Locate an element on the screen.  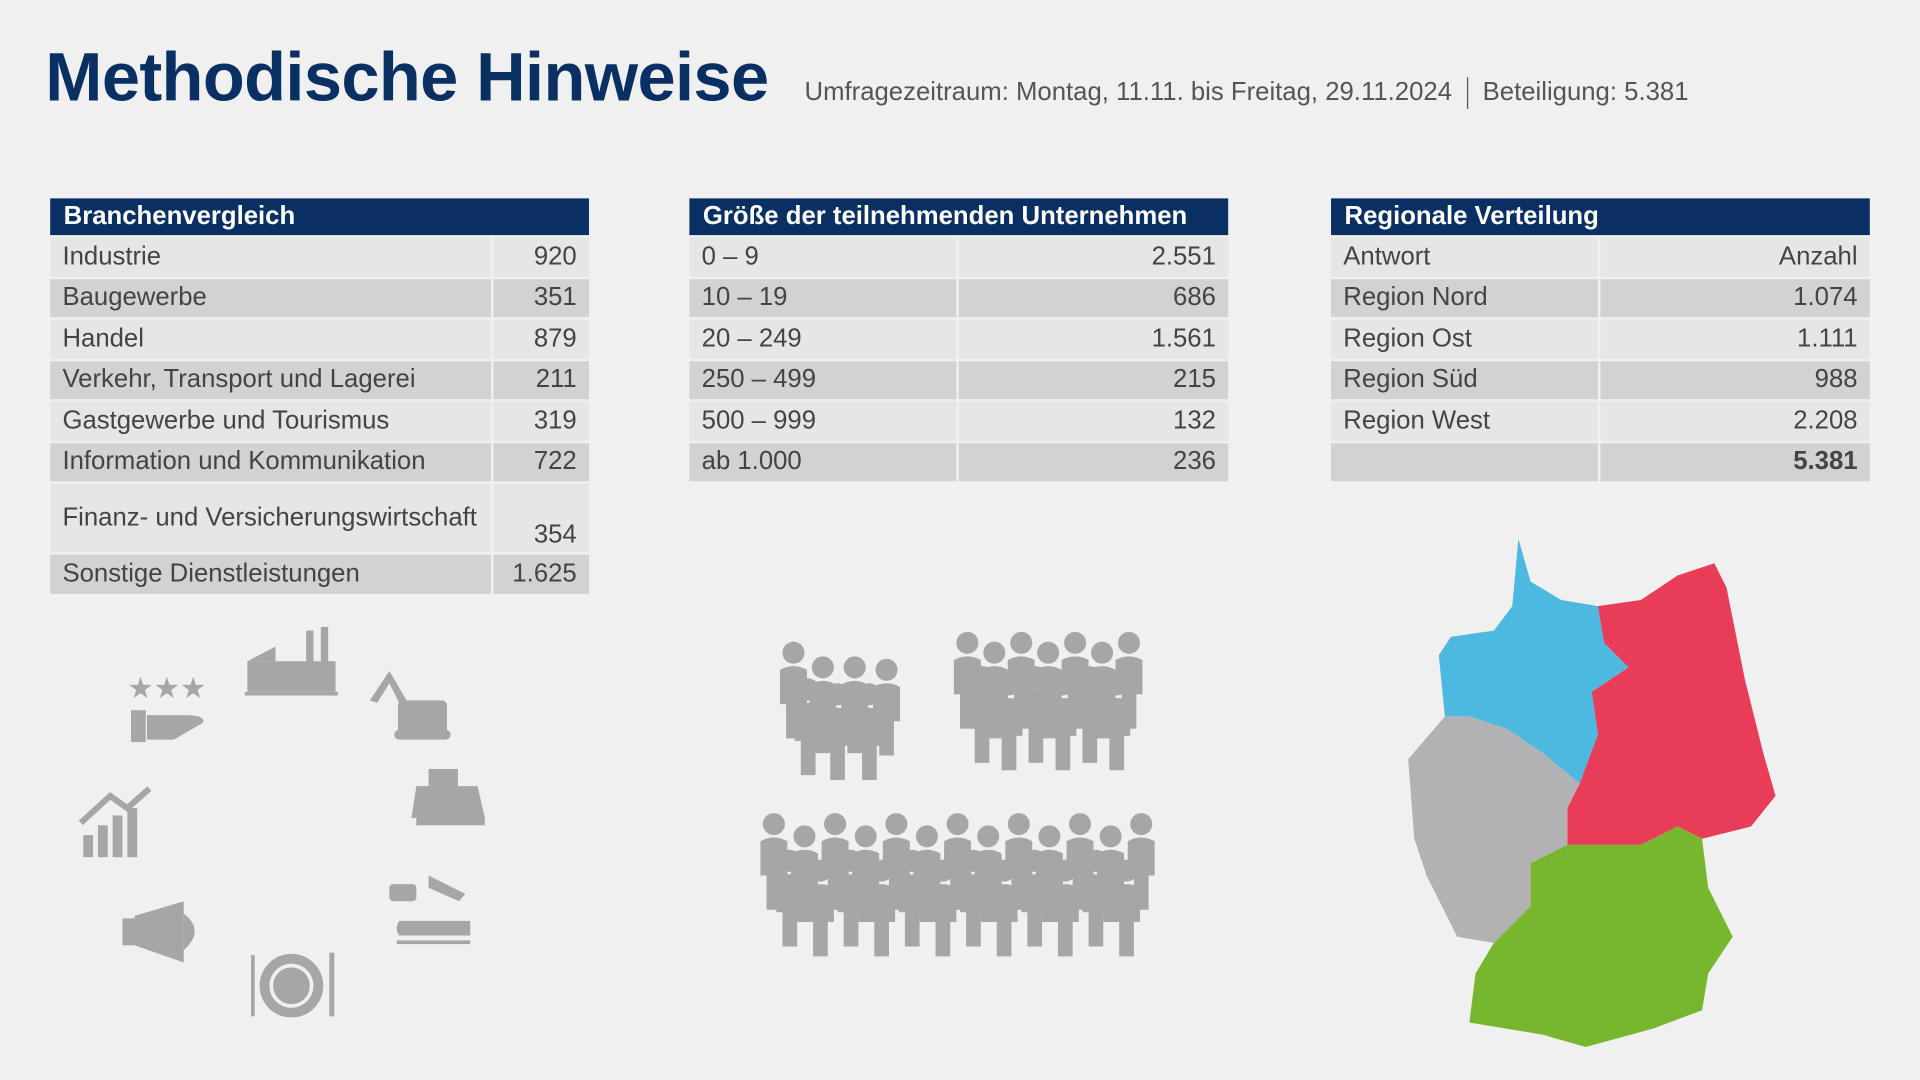
row-label: ab 1.000 is located at coordinates (823, 462).